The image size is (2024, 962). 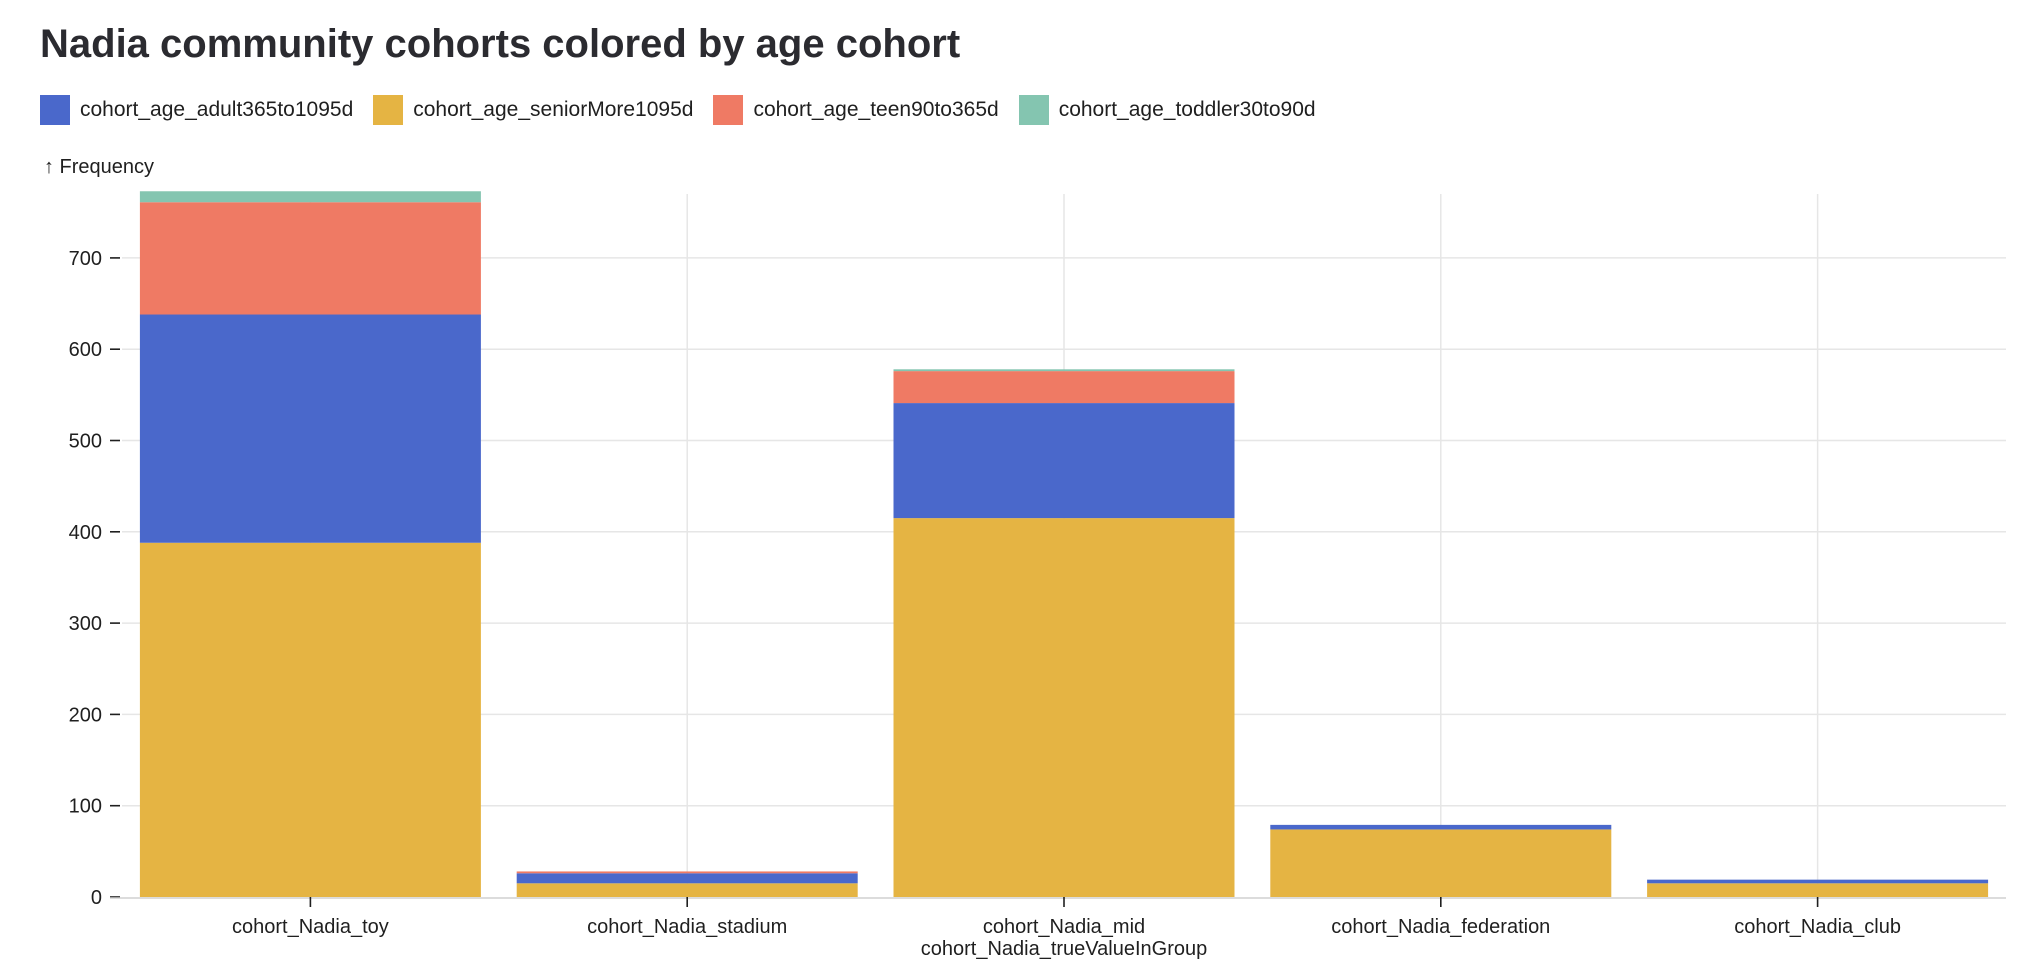 I want to click on legend-label-adult: cohort_age_adult365to1095d, so click(x=217, y=109).